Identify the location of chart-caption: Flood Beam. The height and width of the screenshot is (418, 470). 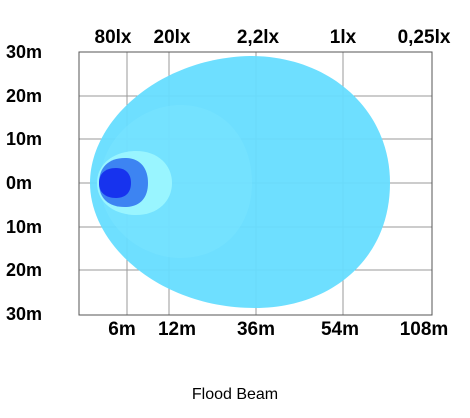
(235, 394).